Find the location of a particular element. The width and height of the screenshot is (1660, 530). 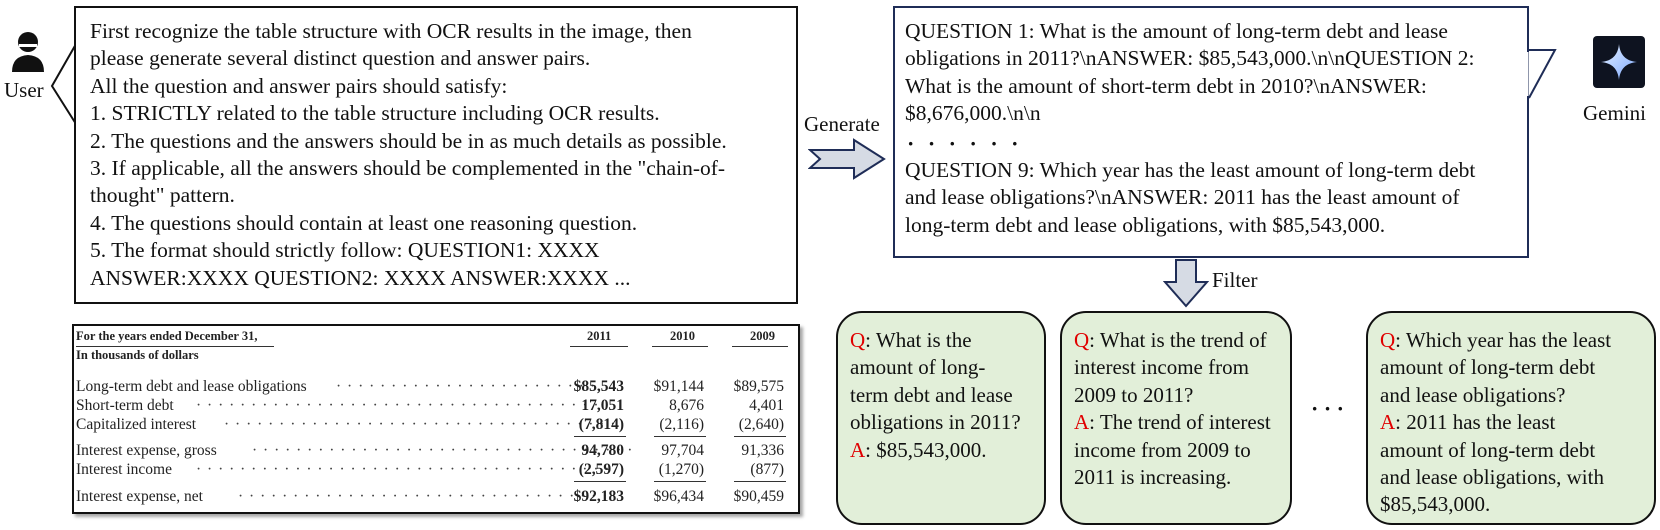

gemini-logo-icon is located at coordinates (1619, 62).